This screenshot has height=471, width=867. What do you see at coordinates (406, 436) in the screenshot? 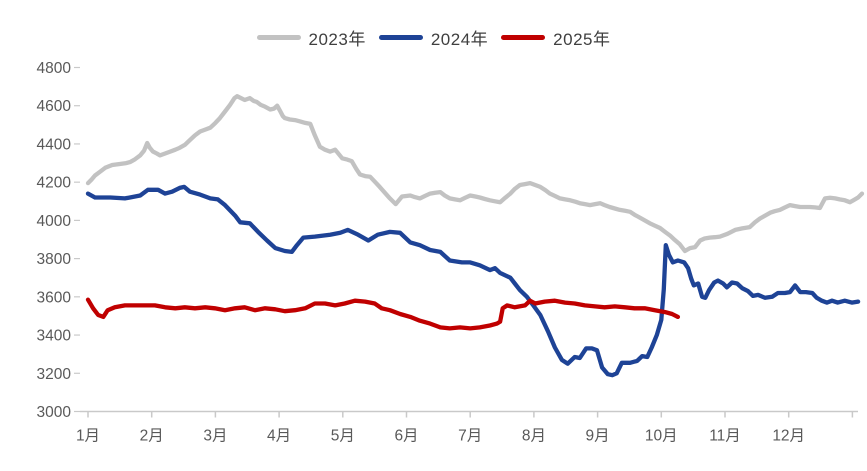
I see `x-axis-label: 6月` at bounding box center [406, 436].